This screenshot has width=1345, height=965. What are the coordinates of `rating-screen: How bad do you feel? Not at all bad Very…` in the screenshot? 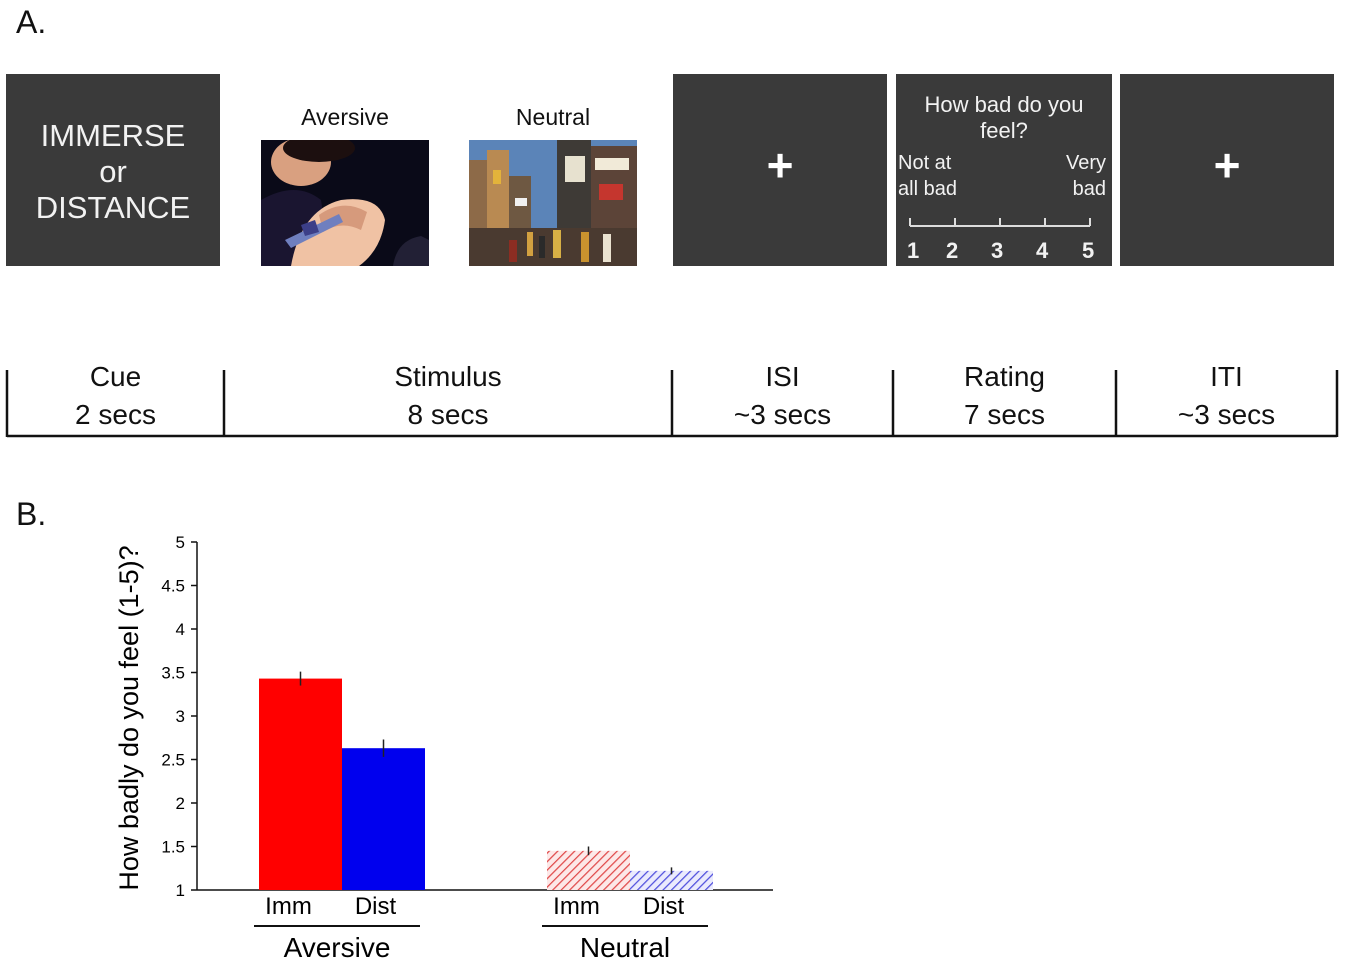 It's located at (1004, 170).